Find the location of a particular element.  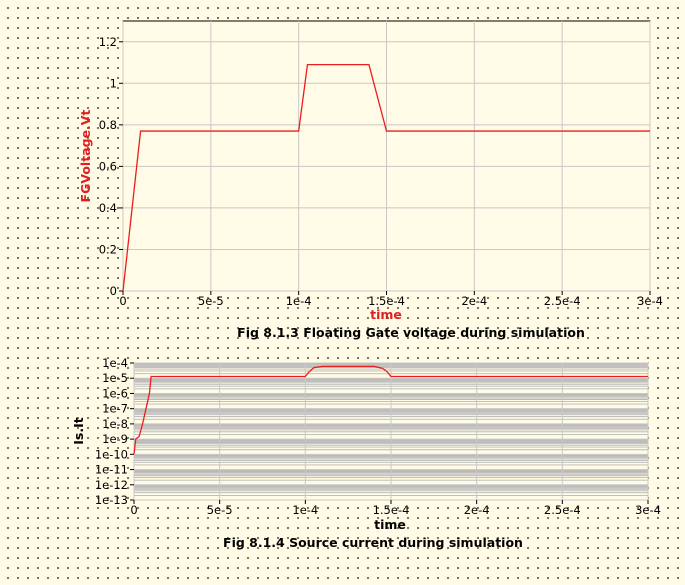

fg-voltage-x-tick-label: 1e-4 is located at coordinates (299, 301).